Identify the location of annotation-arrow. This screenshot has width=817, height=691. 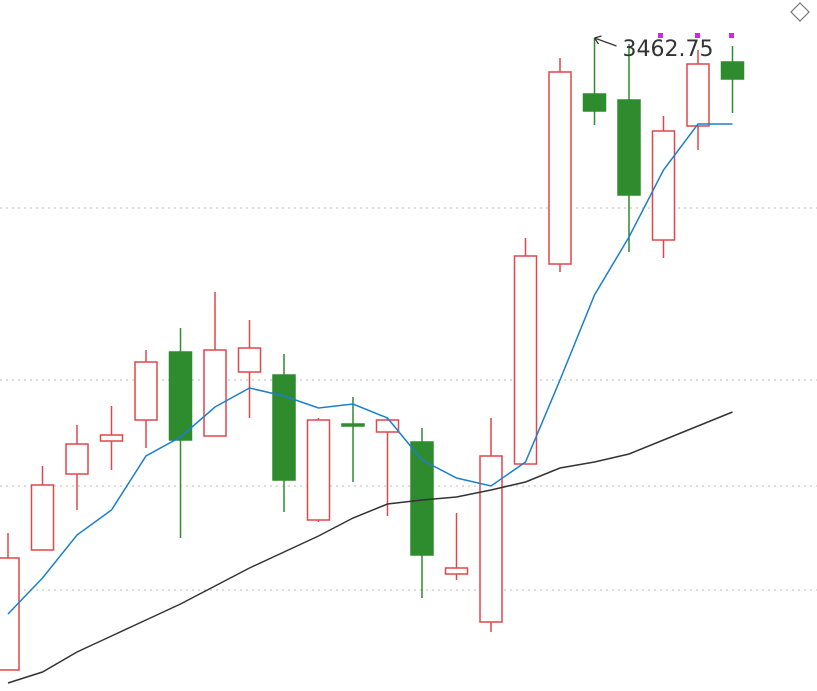
(605, 41).